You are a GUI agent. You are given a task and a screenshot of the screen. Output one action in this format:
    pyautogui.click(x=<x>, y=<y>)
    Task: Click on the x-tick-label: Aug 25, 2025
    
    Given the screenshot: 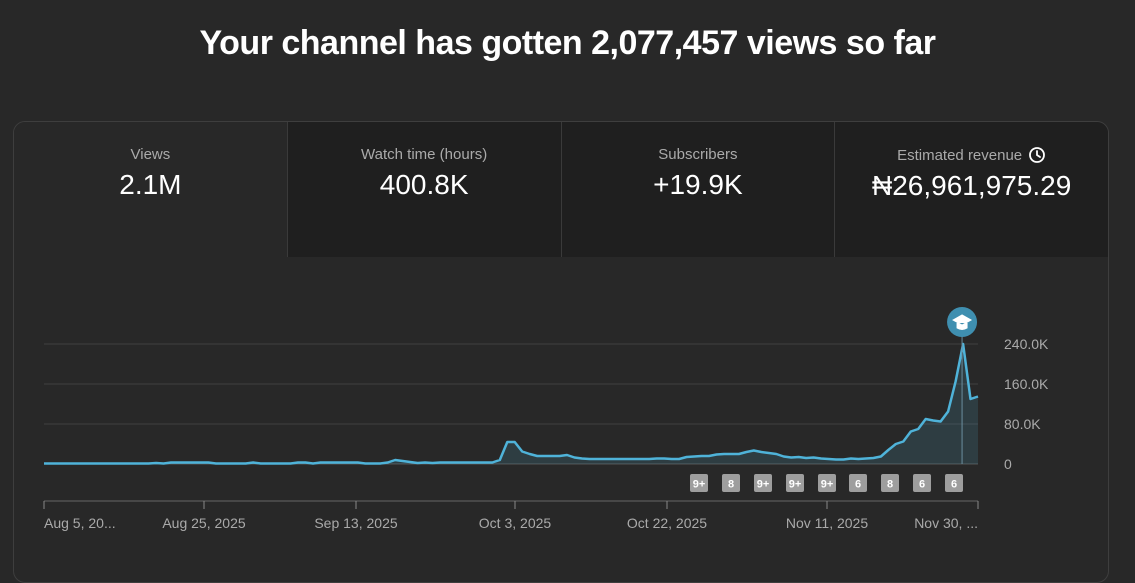 What is the action you would take?
    pyautogui.click(x=204, y=523)
    